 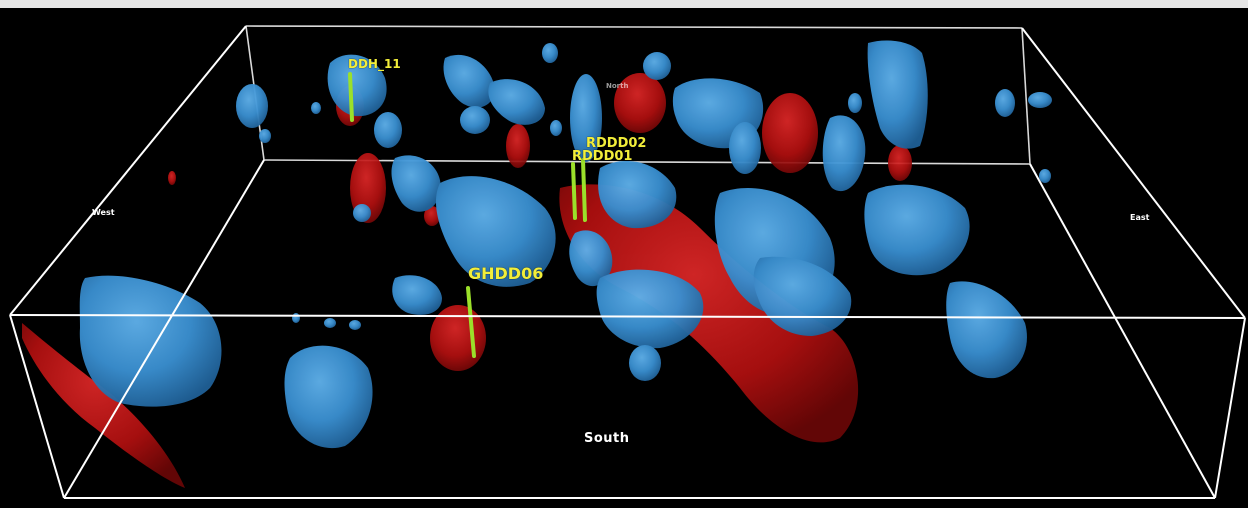 I want to click on drill-traces, so click(x=467, y=215).